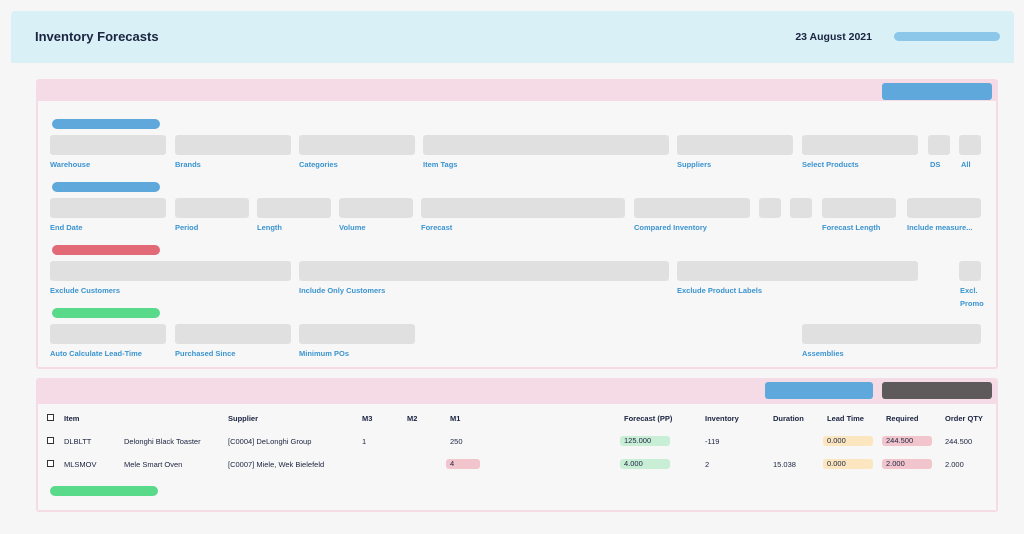  What do you see at coordinates (484, 271) in the screenshot?
I see `include-only-customers-select` at bounding box center [484, 271].